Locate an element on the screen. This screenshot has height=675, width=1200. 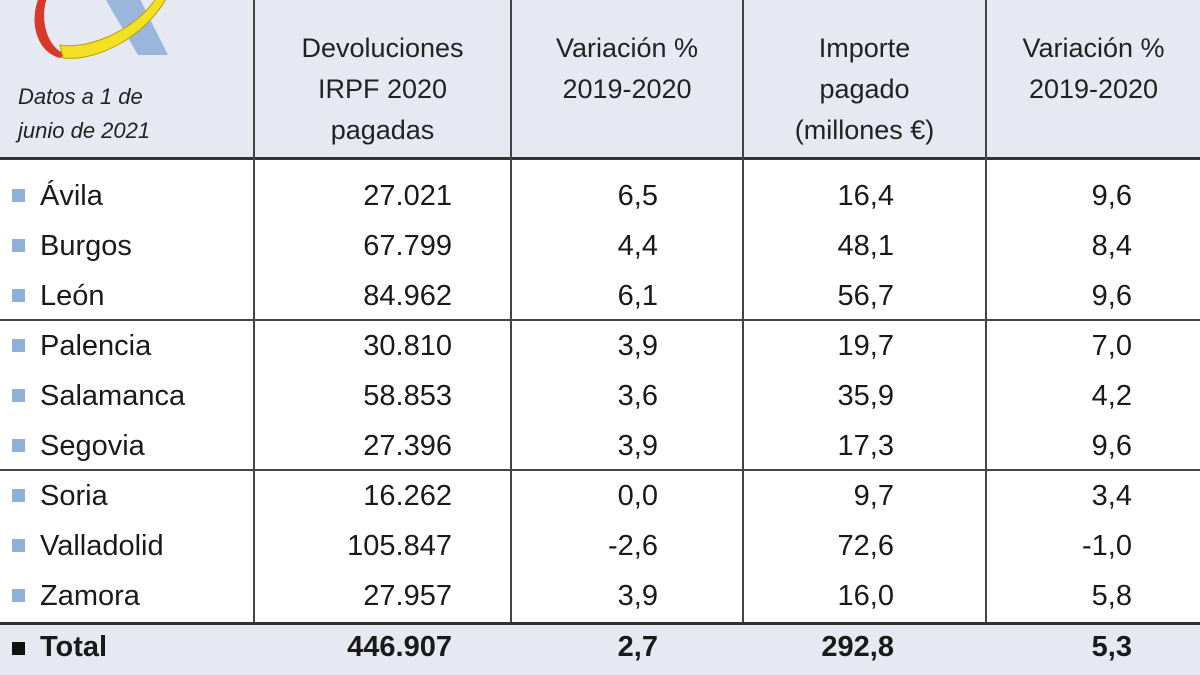
header-importe: Importe pagado (millones €) is located at coordinates (864, 89).